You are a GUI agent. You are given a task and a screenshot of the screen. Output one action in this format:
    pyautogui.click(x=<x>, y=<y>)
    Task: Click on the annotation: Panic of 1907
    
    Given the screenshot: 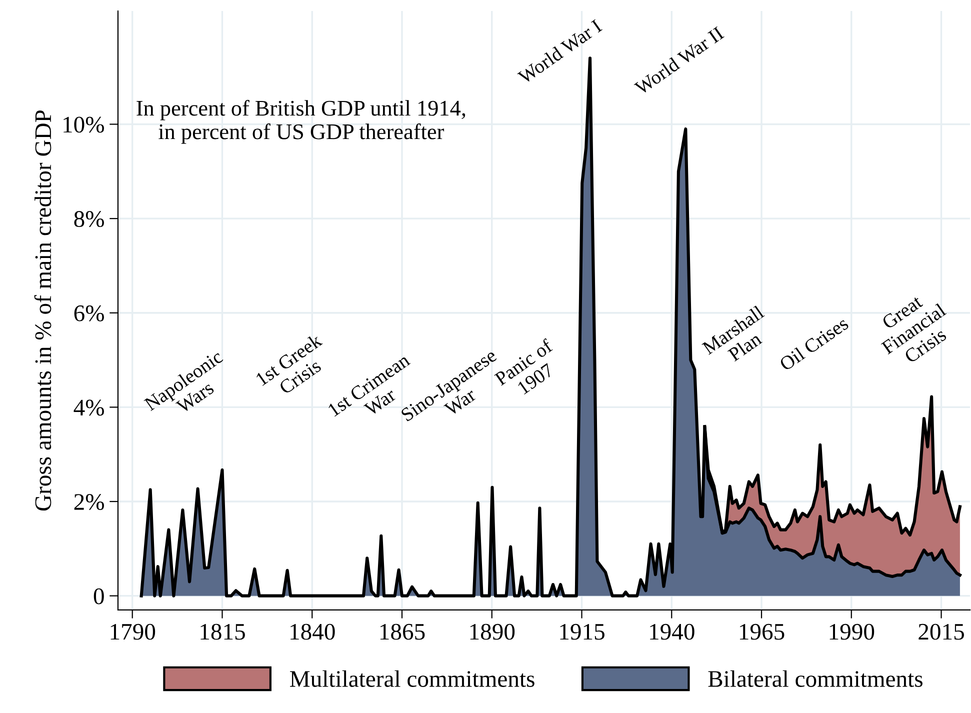 What is the action you would take?
    pyautogui.click(x=524, y=366)
    